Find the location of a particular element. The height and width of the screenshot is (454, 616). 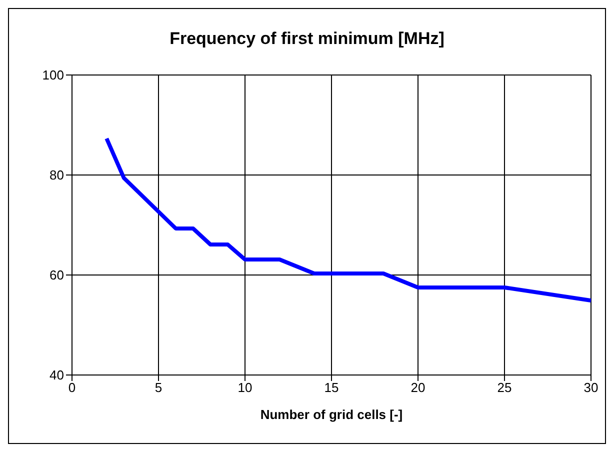

x-tick-label: 15 is located at coordinates (331, 388).